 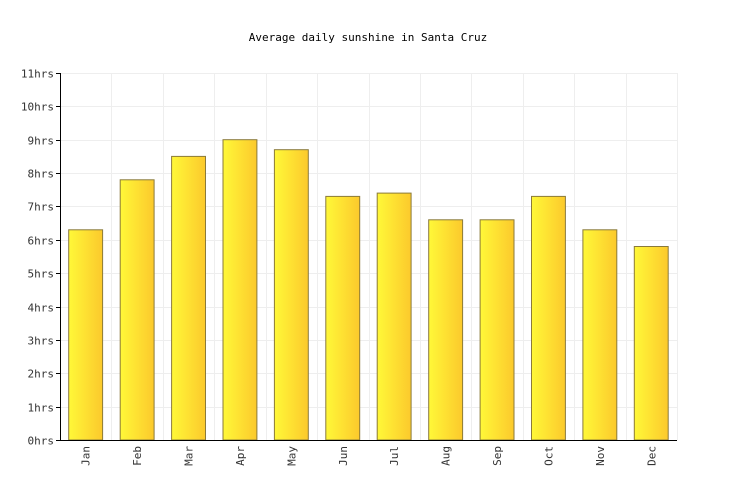 What do you see at coordinates (600, 456) in the screenshot?
I see `x-tick-label: Nov` at bounding box center [600, 456].